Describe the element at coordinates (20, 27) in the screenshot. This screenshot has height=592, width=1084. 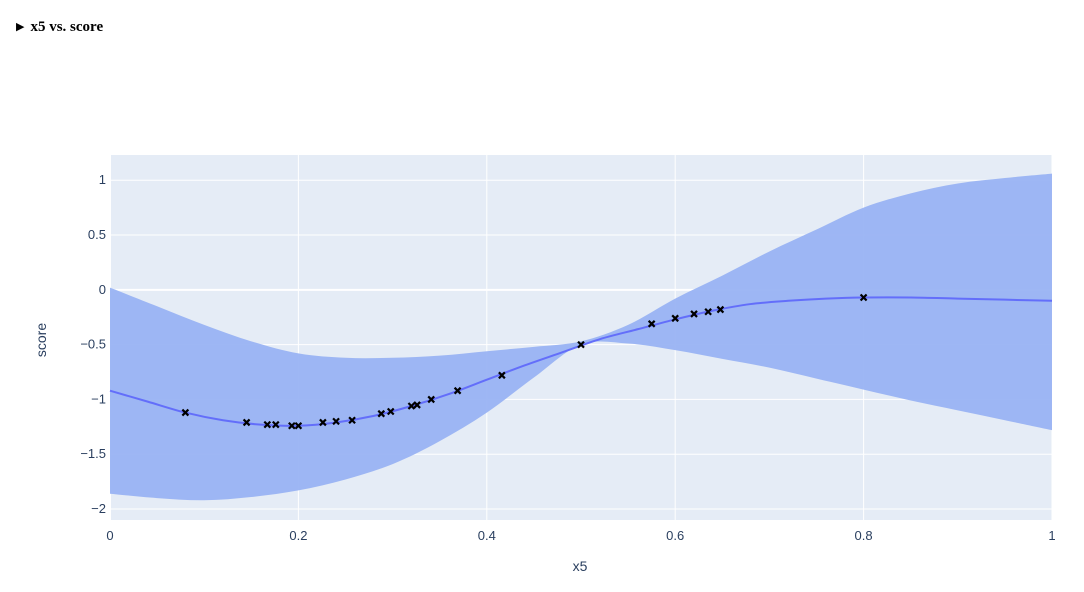
I see `triangle-right-icon: ▶` at that location.